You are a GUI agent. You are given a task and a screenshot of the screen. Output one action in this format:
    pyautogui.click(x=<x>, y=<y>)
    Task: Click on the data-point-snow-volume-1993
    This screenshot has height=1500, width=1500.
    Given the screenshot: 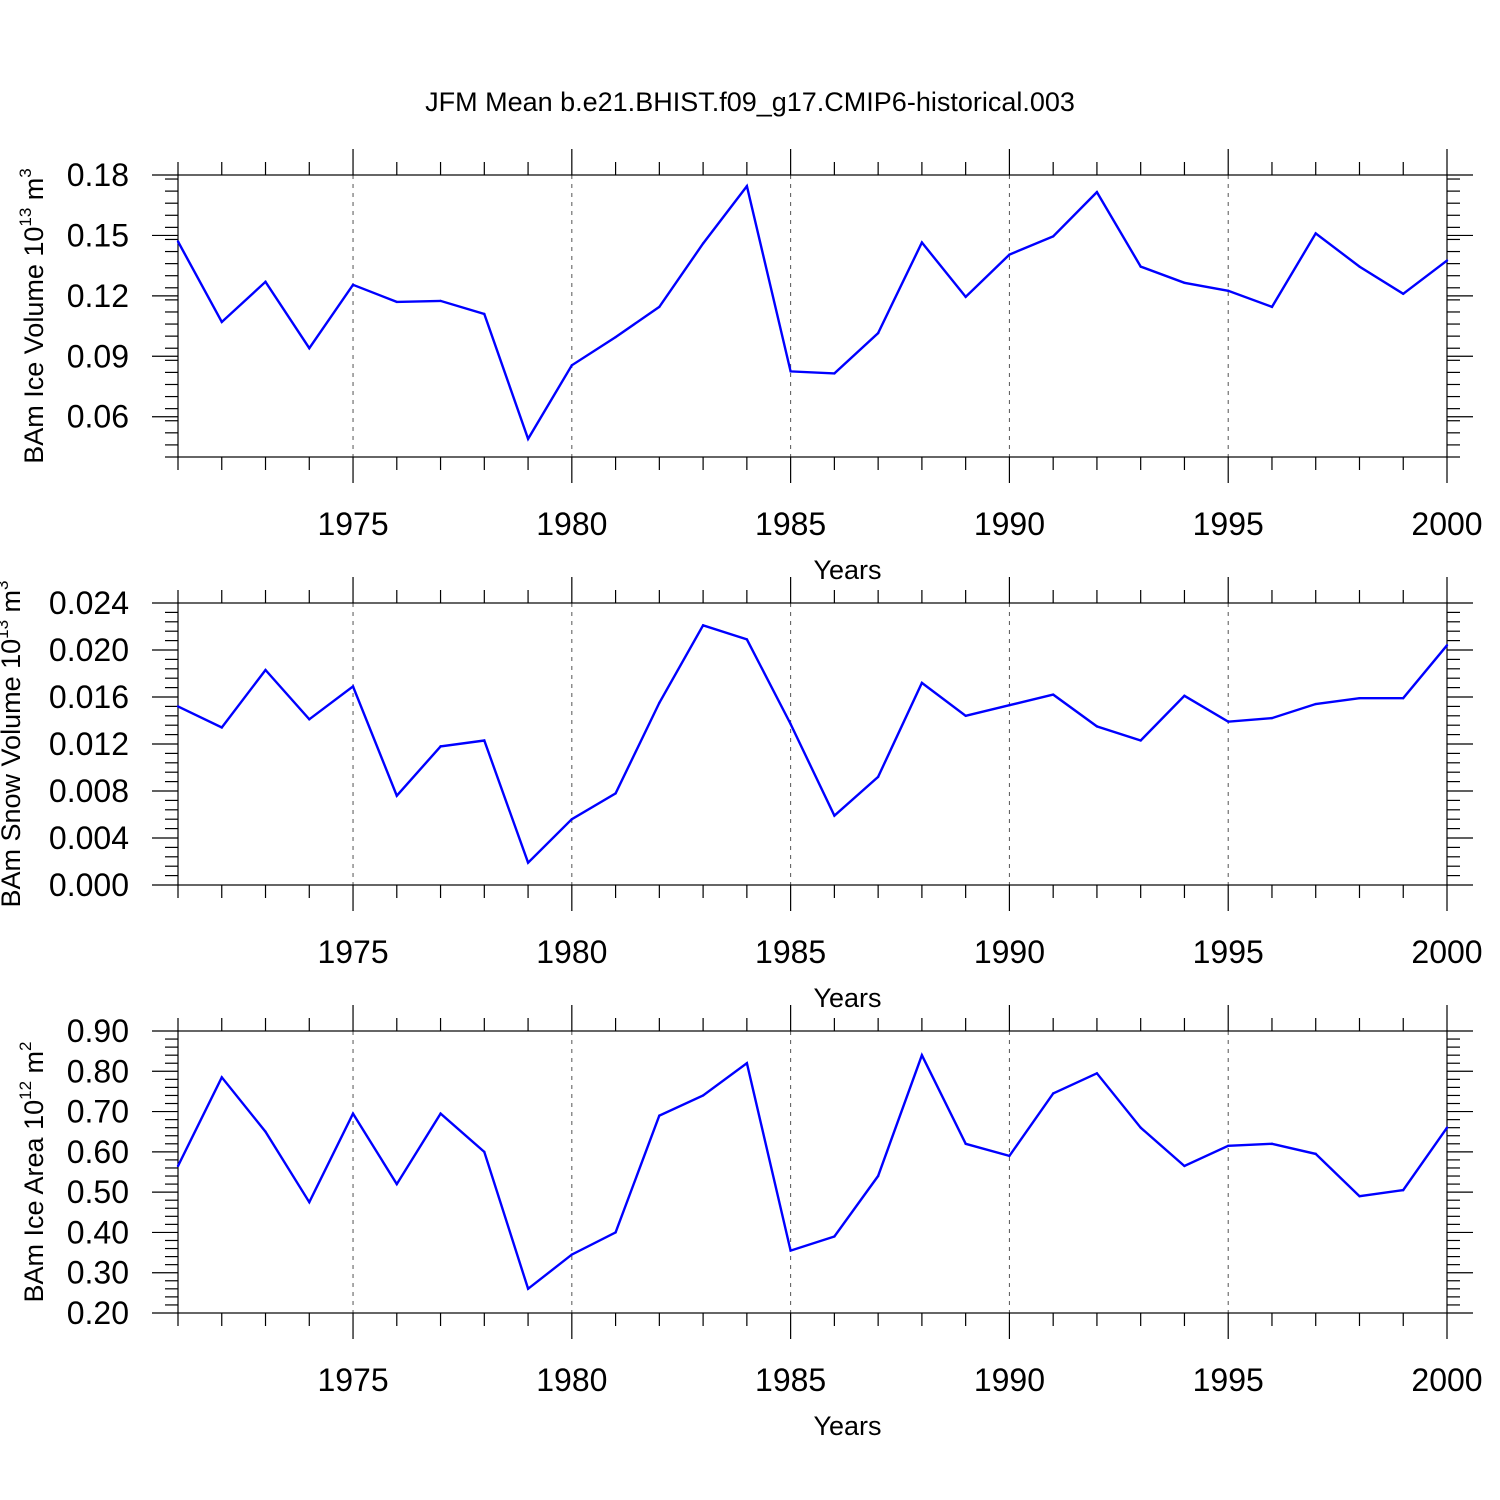 What is the action you would take?
    pyautogui.click(x=1140, y=740)
    